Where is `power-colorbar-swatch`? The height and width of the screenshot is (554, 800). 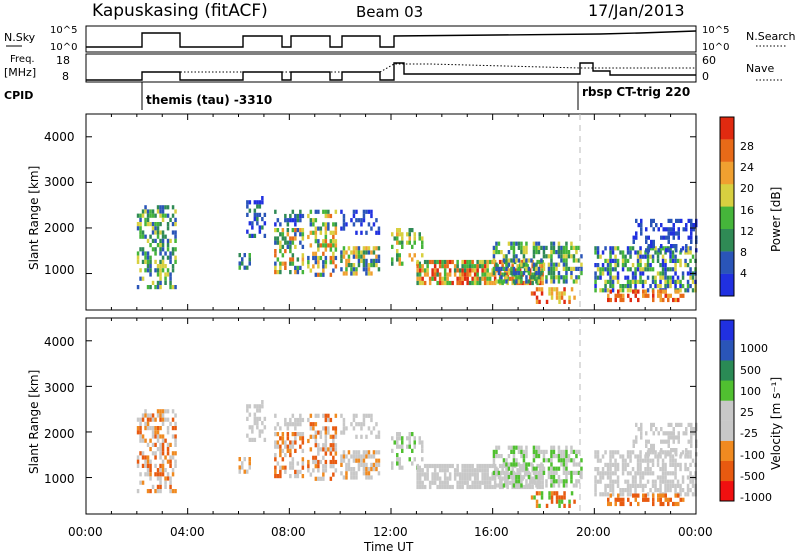
power-colorbar-swatch is located at coordinates (727, 240).